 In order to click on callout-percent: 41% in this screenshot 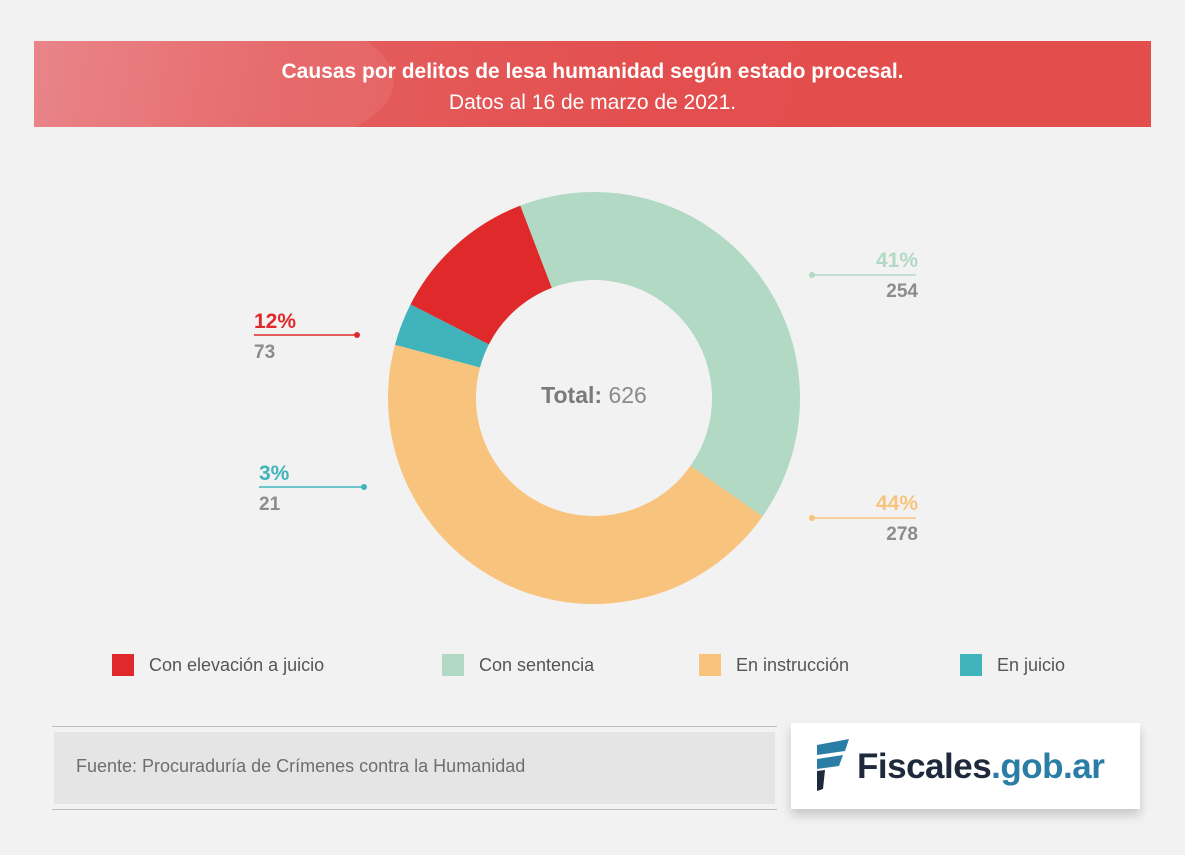, I will do `click(896, 260)`.